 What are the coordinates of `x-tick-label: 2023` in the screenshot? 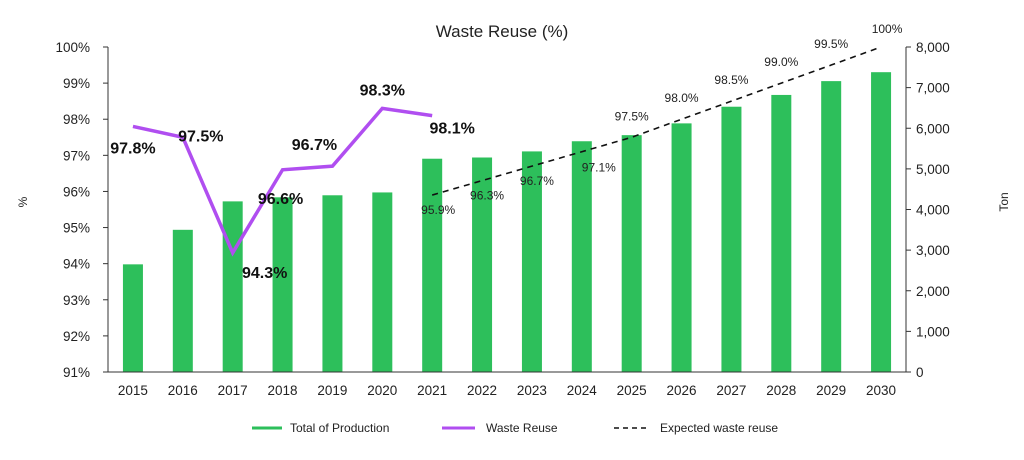 It's located at (532, 390).